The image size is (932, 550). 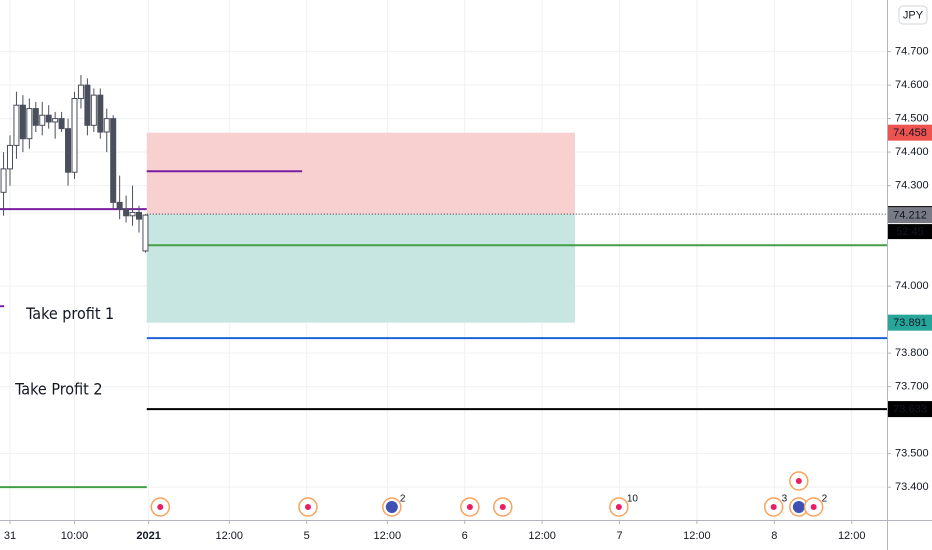 I want to click on x-tick-label: 6, so click(x=465, y=536).